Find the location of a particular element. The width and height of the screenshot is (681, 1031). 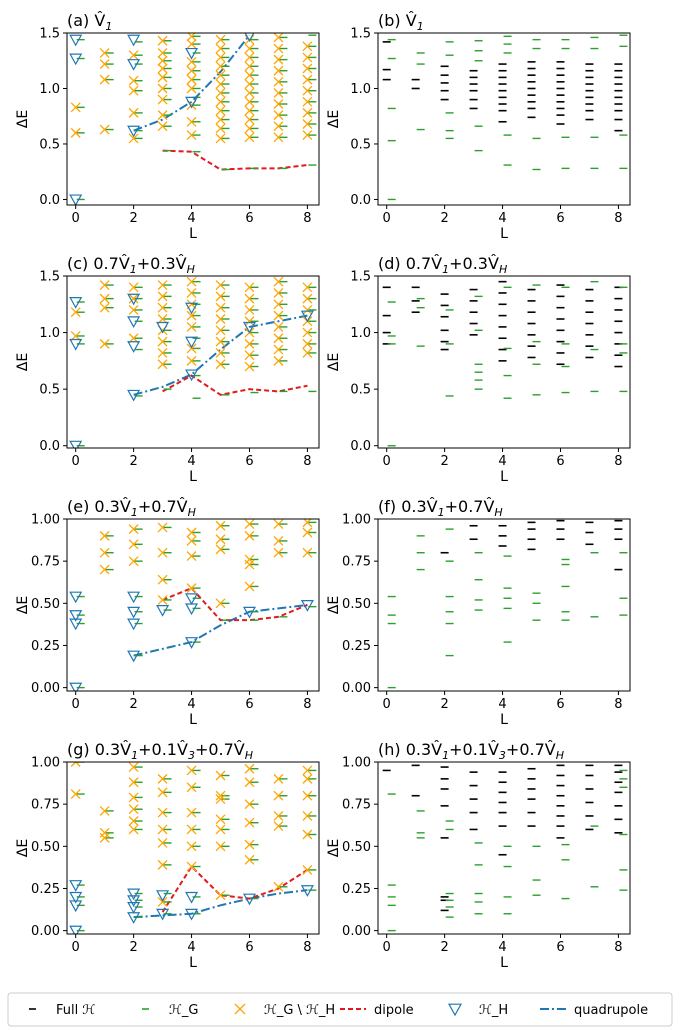

panel-title: (g) 0.3V̂1+0.1V̂3+0.7V̂H is located at coordinates (160, 751).